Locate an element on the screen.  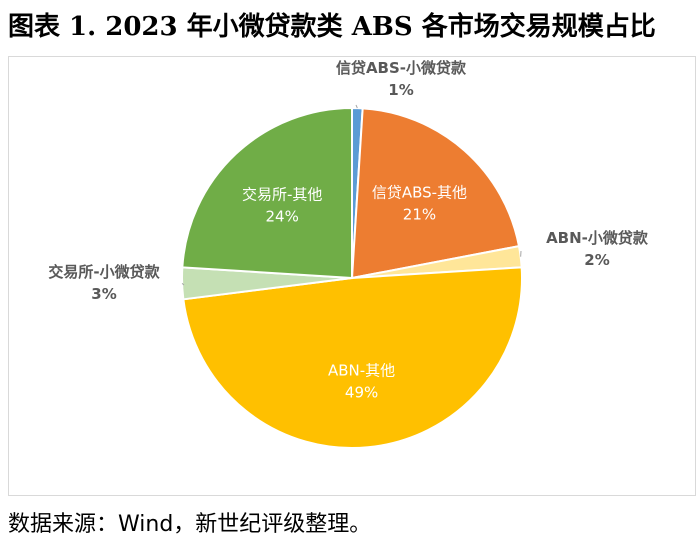
slice-label: 信贷ABS-小微贷款 is located at coordinates (401, 68).